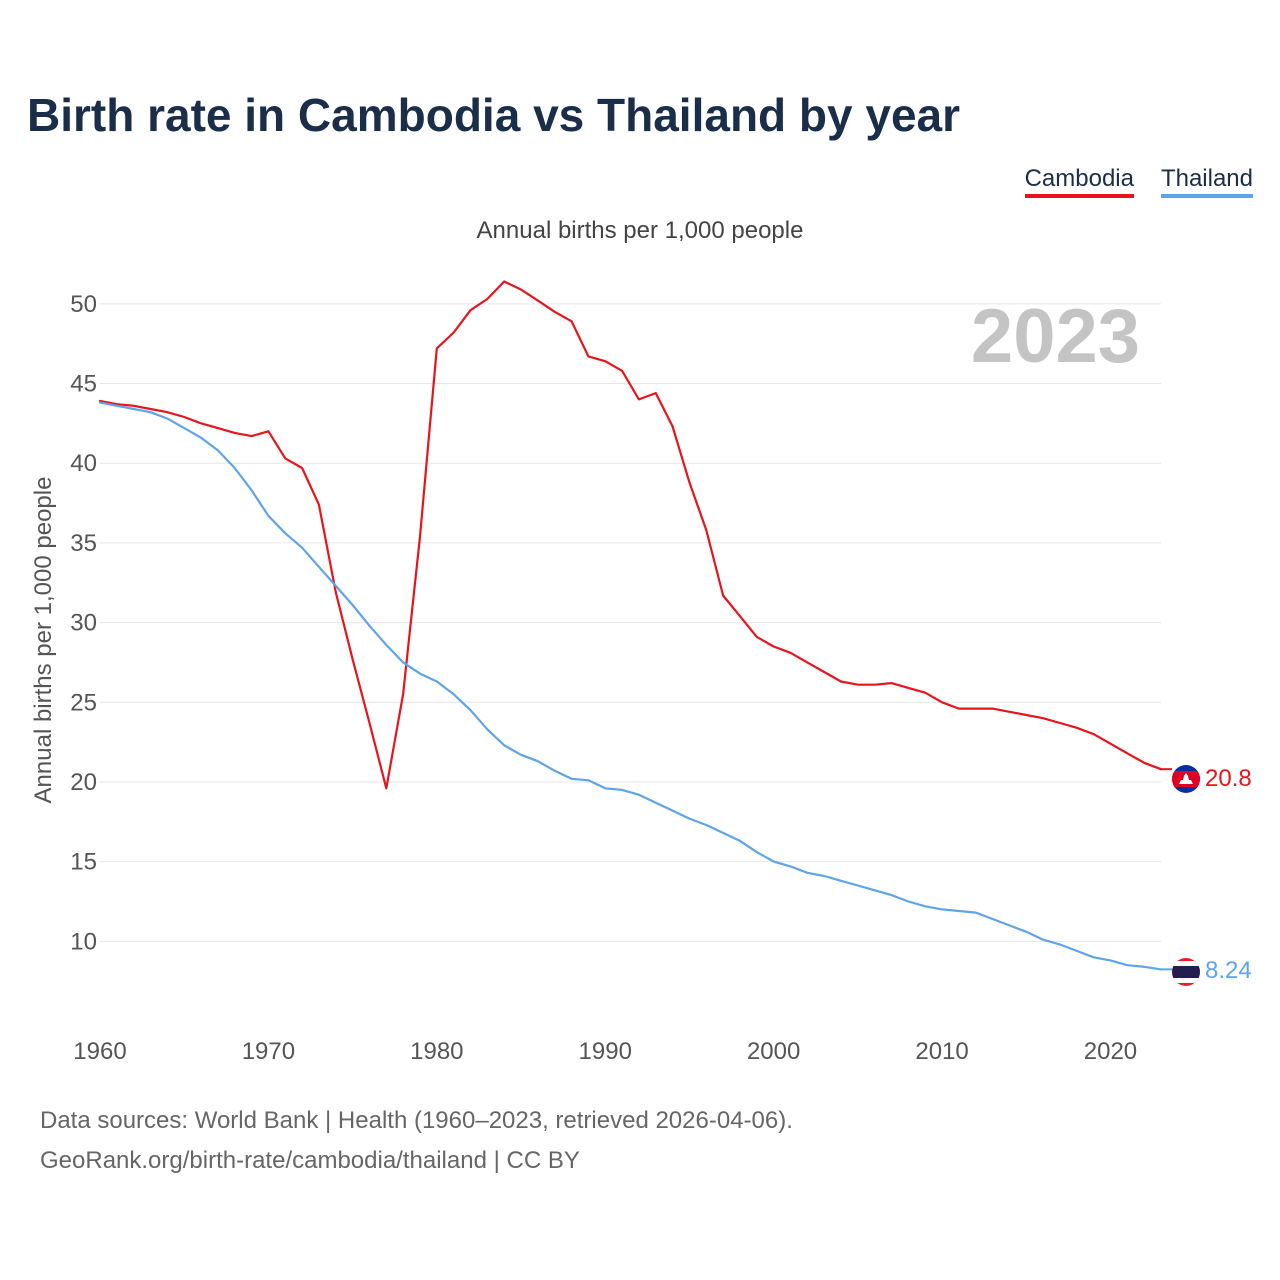 This screenshot has width=1280, height=1280. What do you see at coordinates (1079, 181) in the screenshot?
I see `legend-item-cambodia: Cambodia` at bounding box center [1079, 181].